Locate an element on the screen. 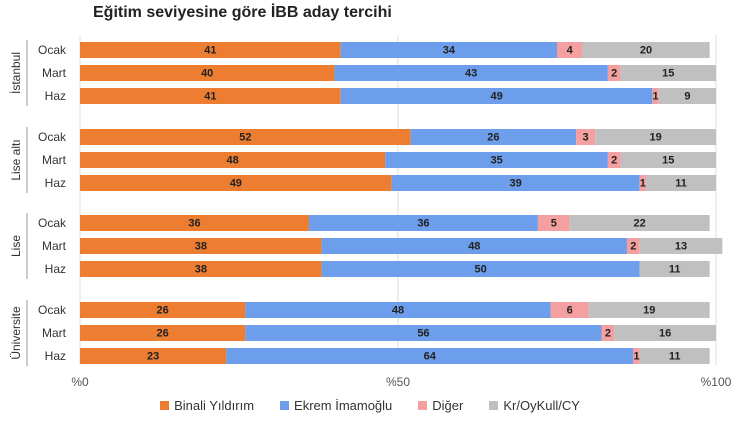  x-tick-label: %50 is located at coordinates (398, 382).